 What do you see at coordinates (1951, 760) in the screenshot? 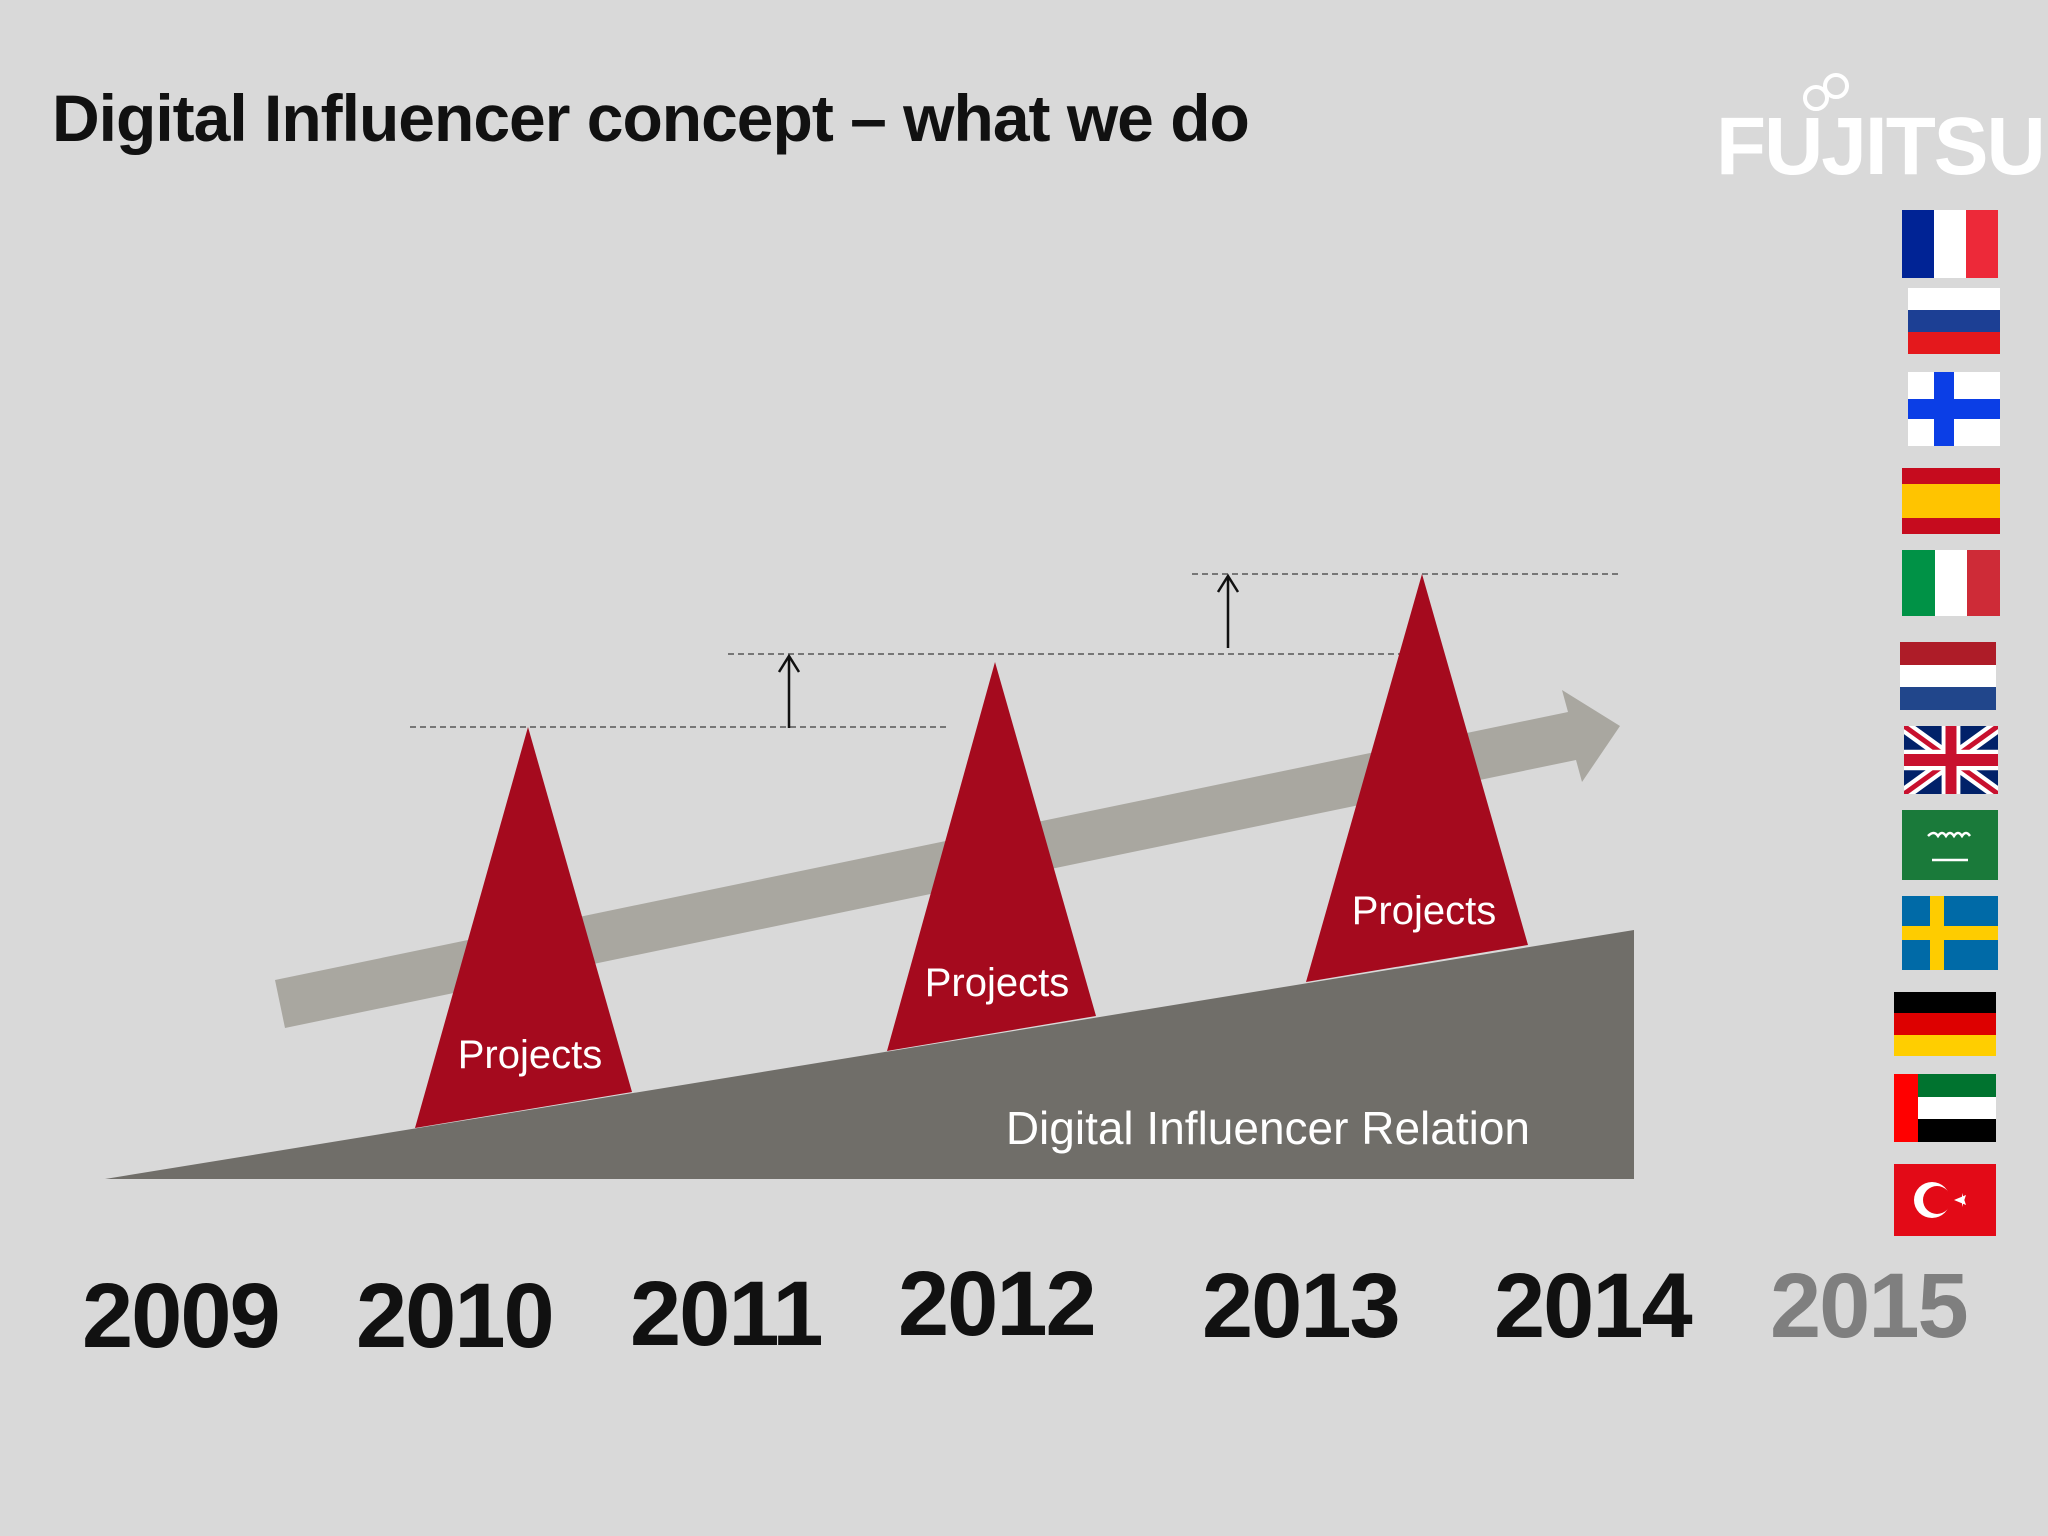
I see `flag-united-kingdom-icon` at bounding box center [1951, 760].